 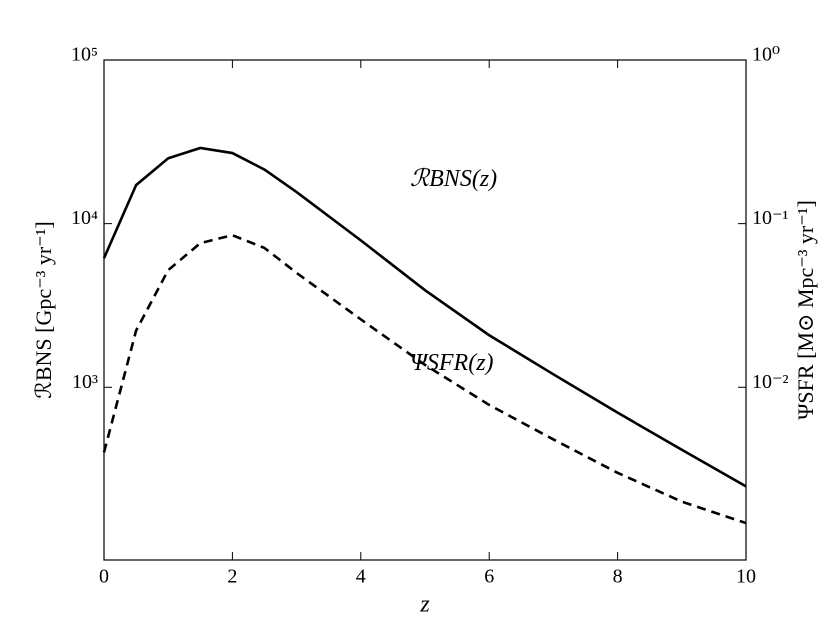 I want to click on x-tick-label: 8, so click(x=618, y=577).